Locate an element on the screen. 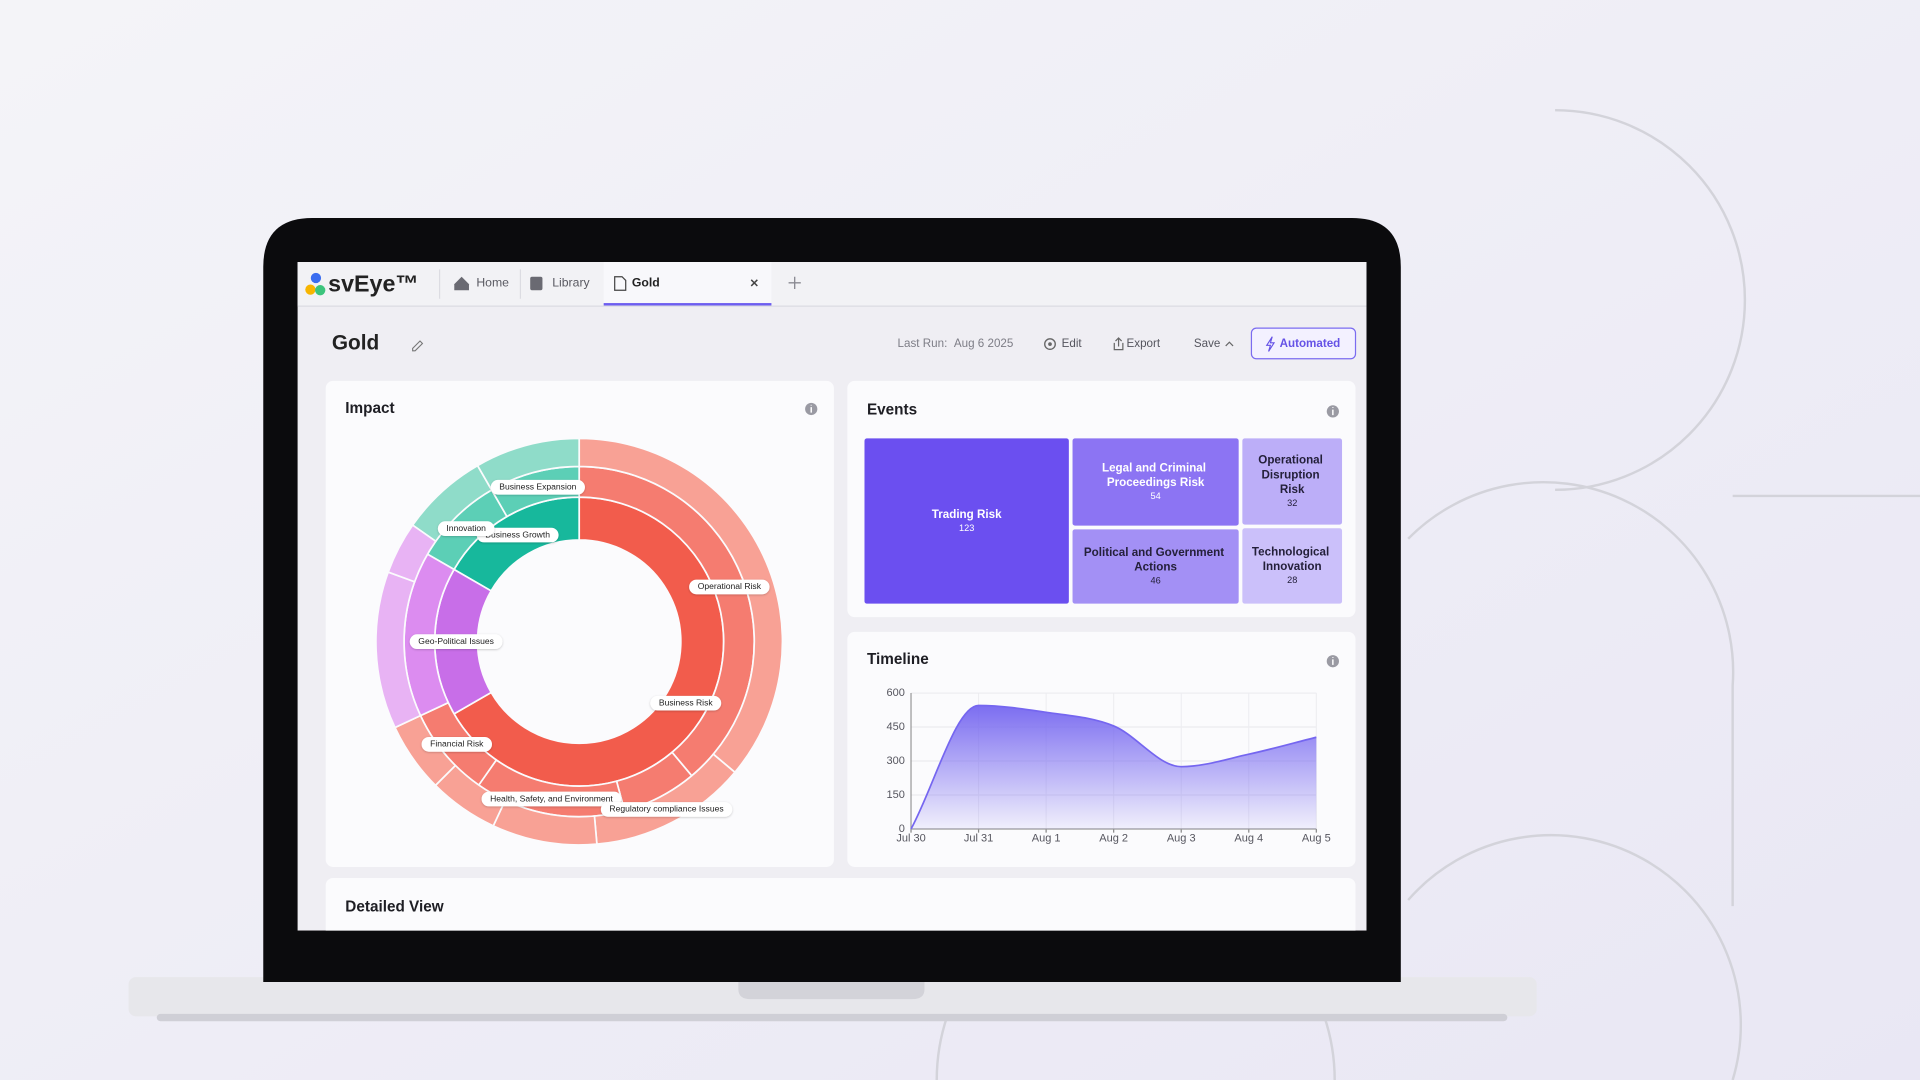 The height and width of the screenshot is (1080, 1920). label-text: Health, Safety, and Environment is located at coordinates (551, 798).